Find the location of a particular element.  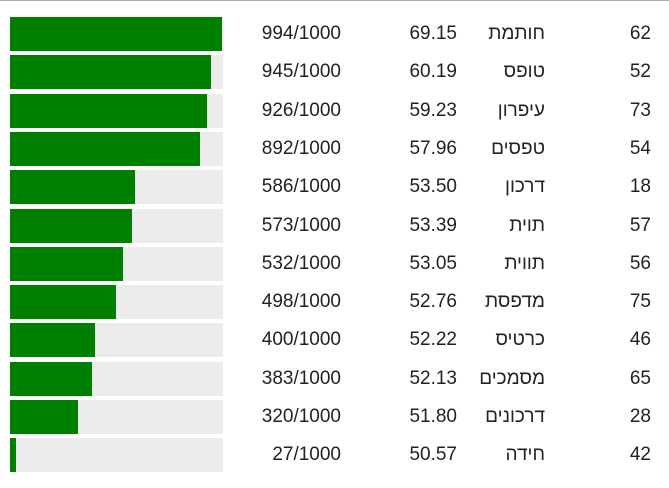

rank: 73 is located at coordinates (640, 110).